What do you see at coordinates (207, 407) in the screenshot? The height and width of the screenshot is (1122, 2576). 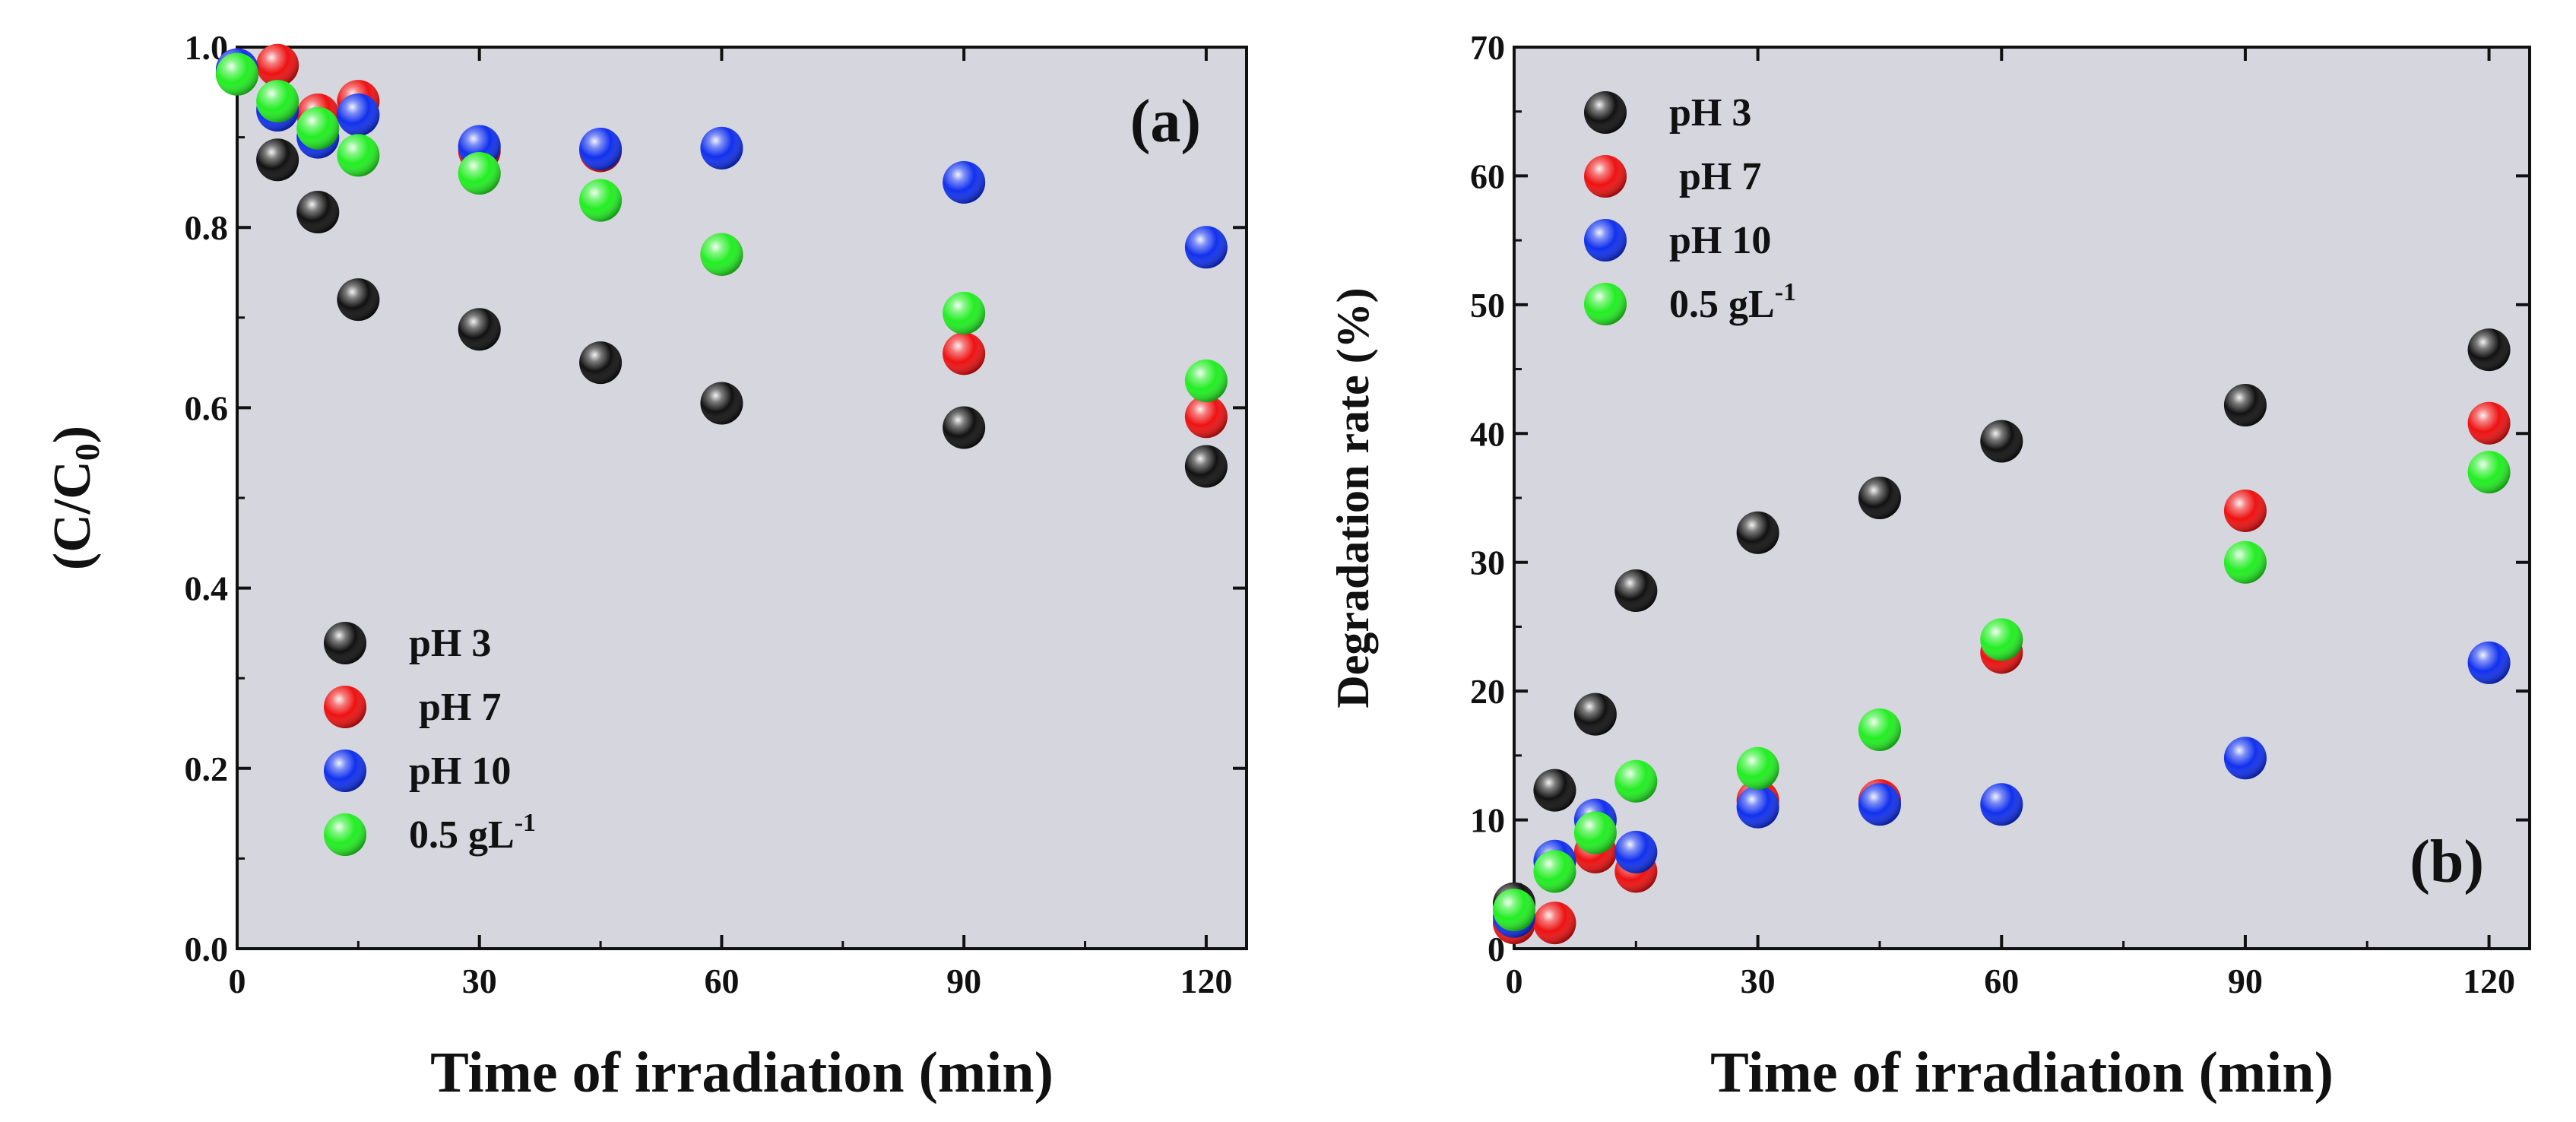 I see `y-tick-label: 0.6` at bounding box center [207, 407].